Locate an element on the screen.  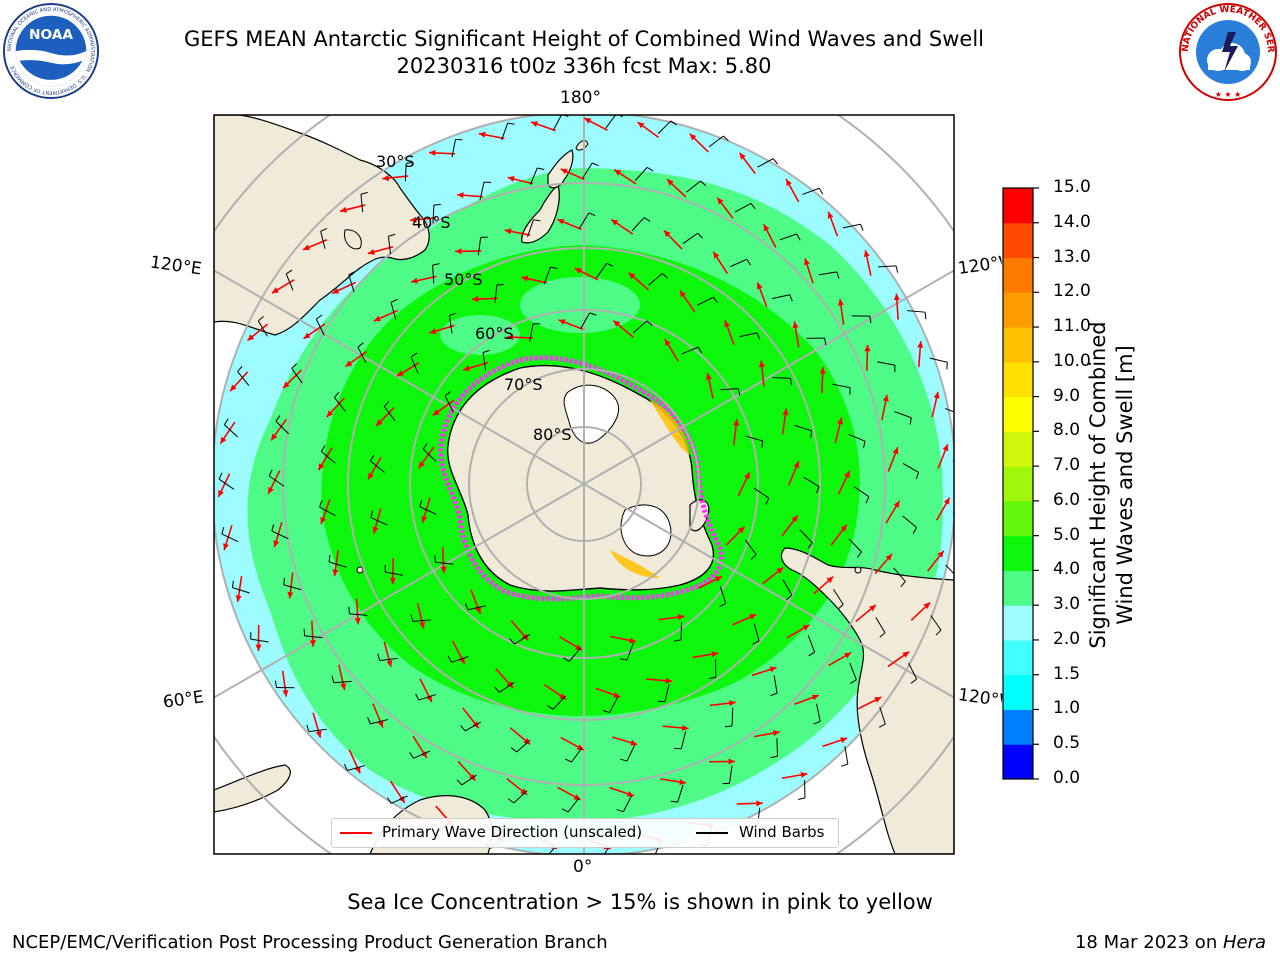
lat-label-60s: 60°S is located at coordinates (494, 333).